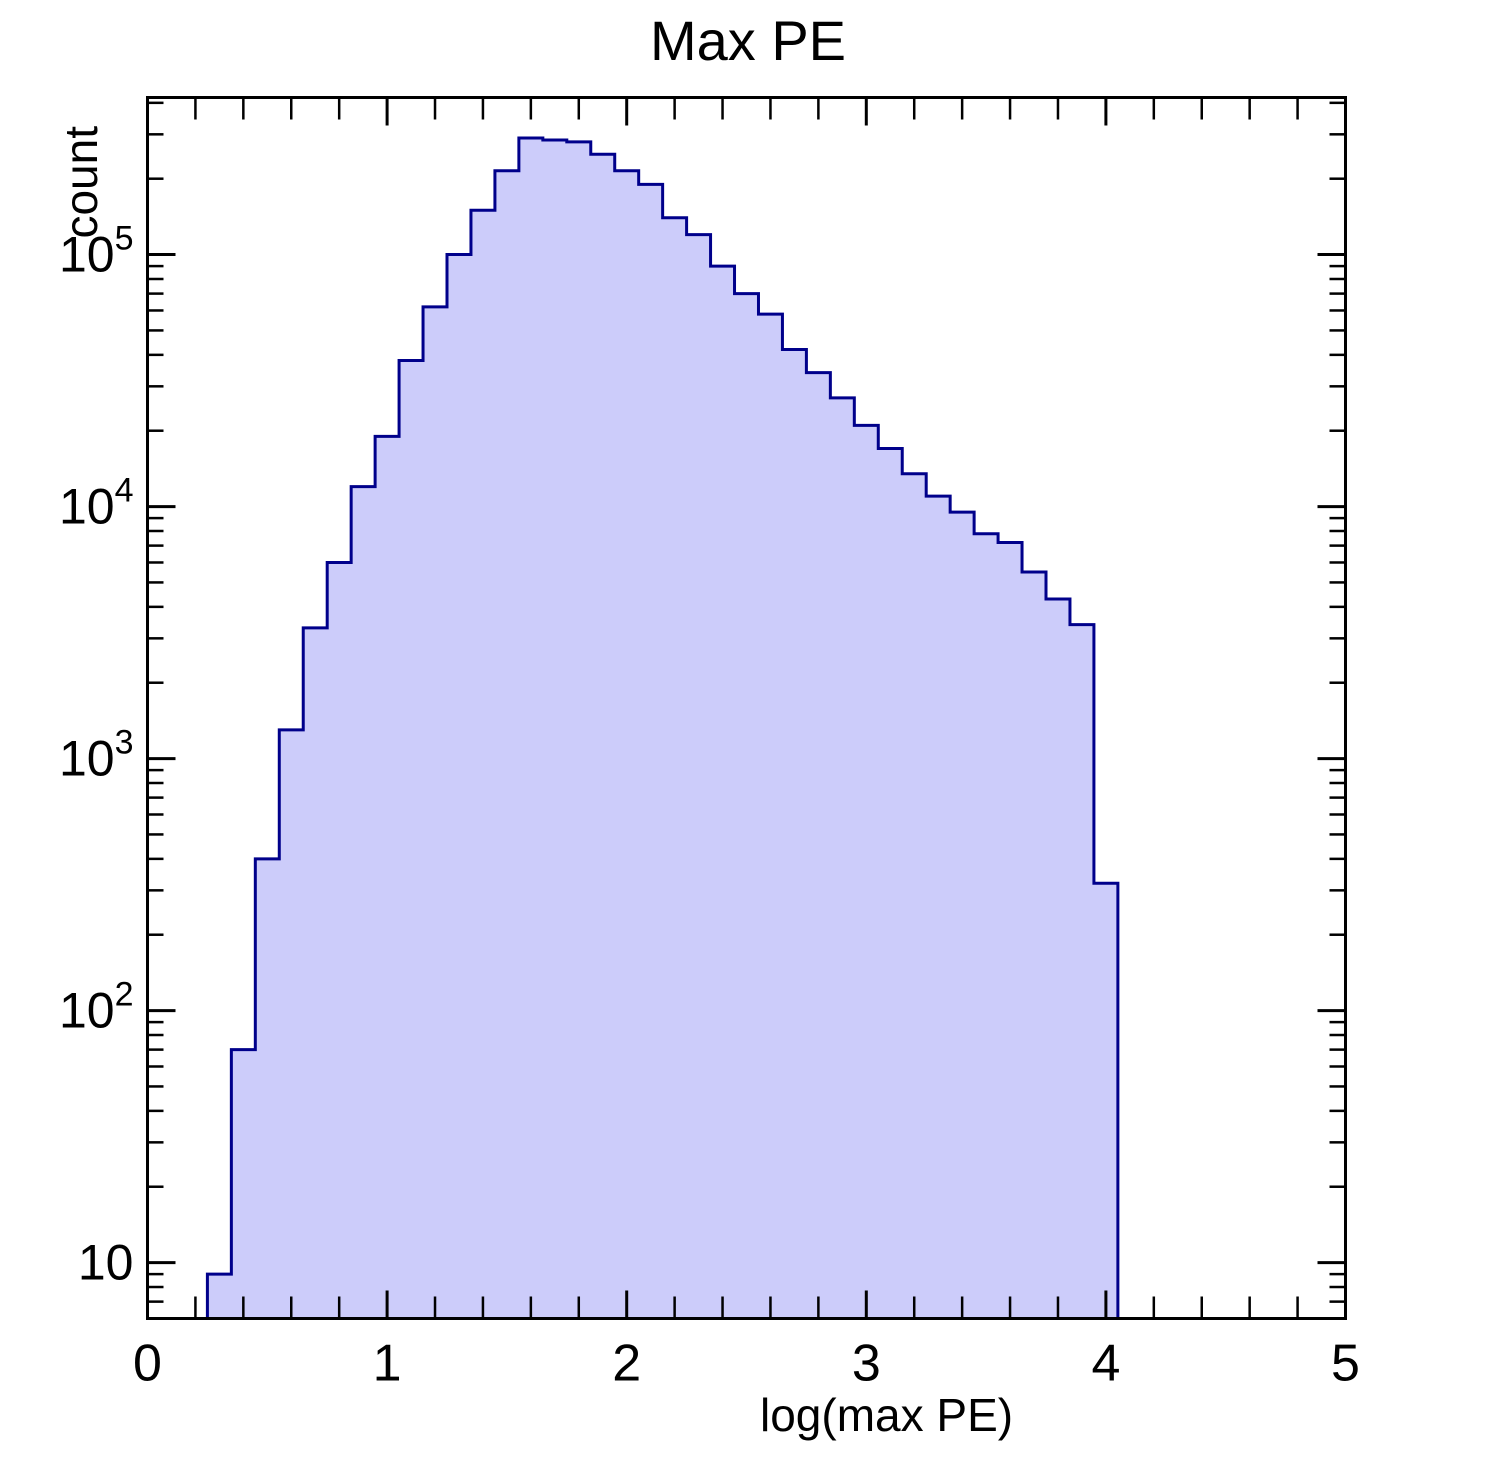 Image resolution: width=1496 pixels, height=1472 pixels. I want to click on x-tick-label: 4, so click(1105, 1364).